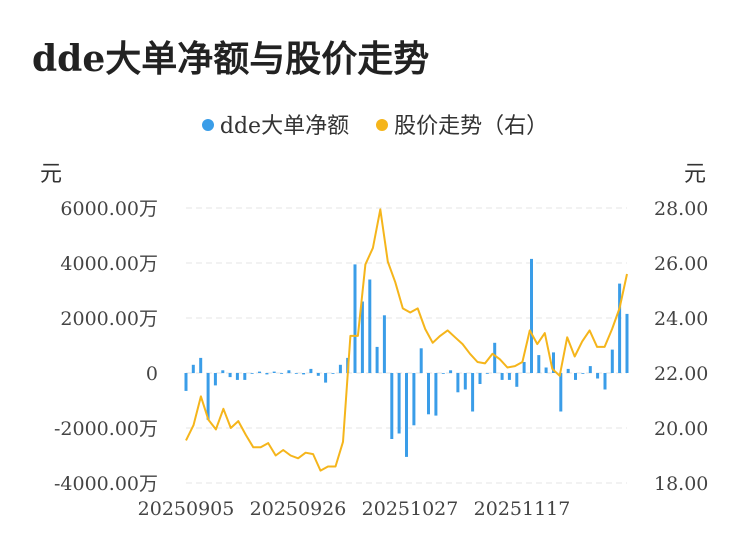  Describe the element at coordinates (284, 126) in the screenshot. I see `legend-label-dde: dde大单净额` at that location.